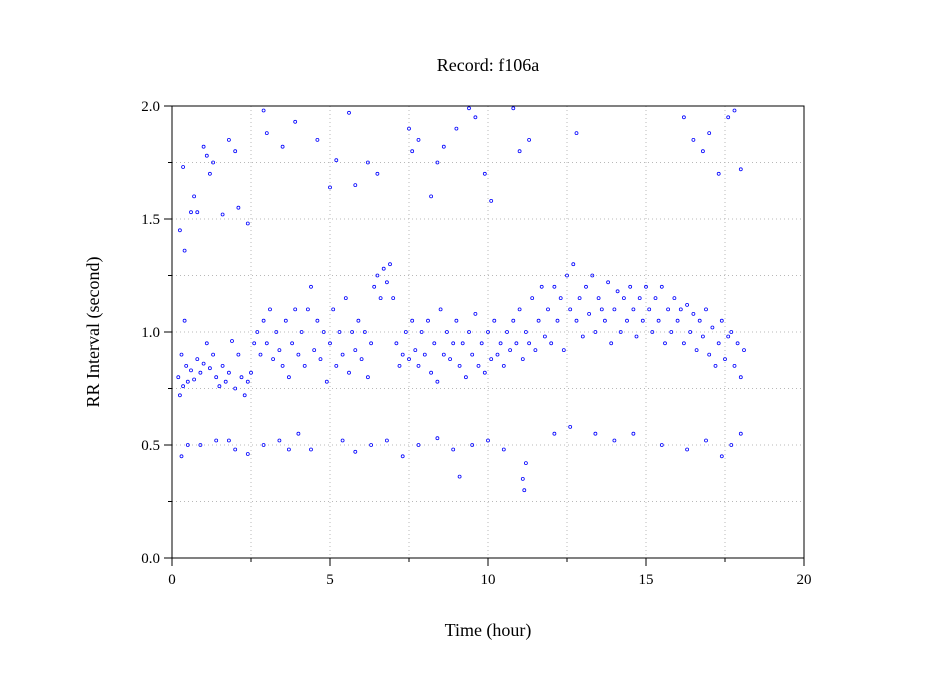 The width and height of the screenshot is (949, 697). Describe the element at coordinates (150, 333) in the screenshot. I see `y-tick-label: 1.0` at that location.